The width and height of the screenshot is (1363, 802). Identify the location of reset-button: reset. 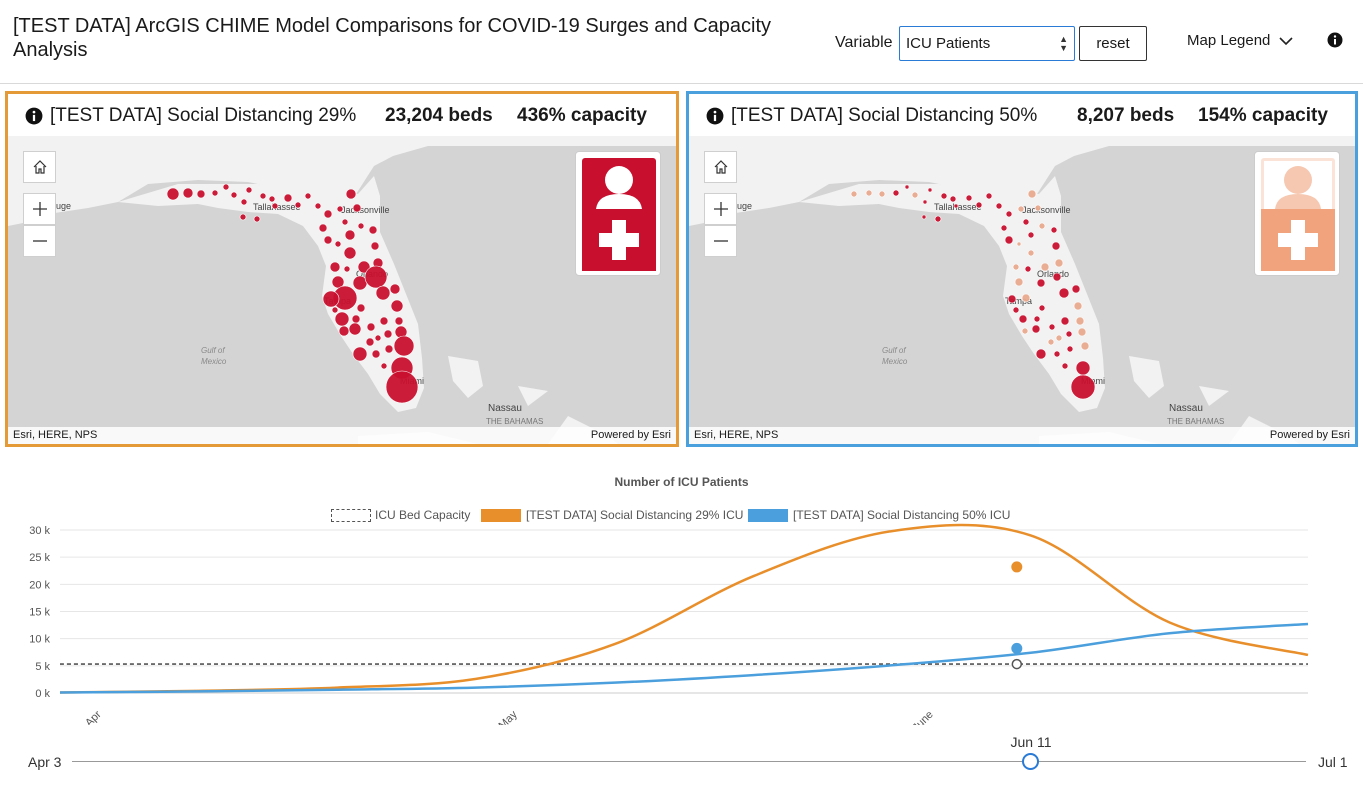
(1113, 43).